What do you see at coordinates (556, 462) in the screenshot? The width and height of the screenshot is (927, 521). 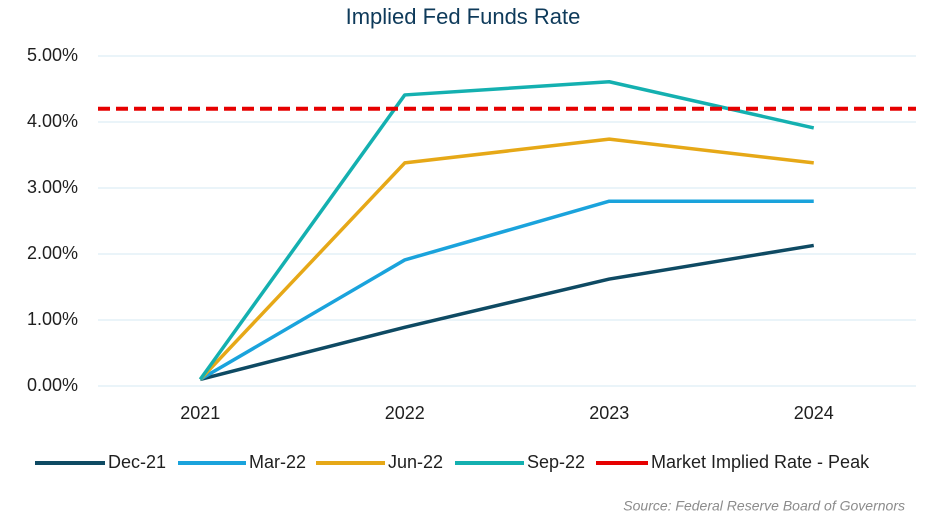 I see `legend-label: Sep-22` at bounding box center [556, 462].